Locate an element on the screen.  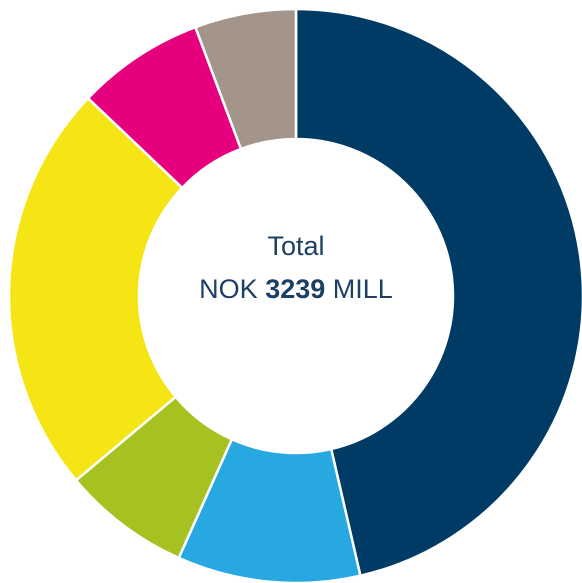
center-title: Total is located at coordinates (295, 246).